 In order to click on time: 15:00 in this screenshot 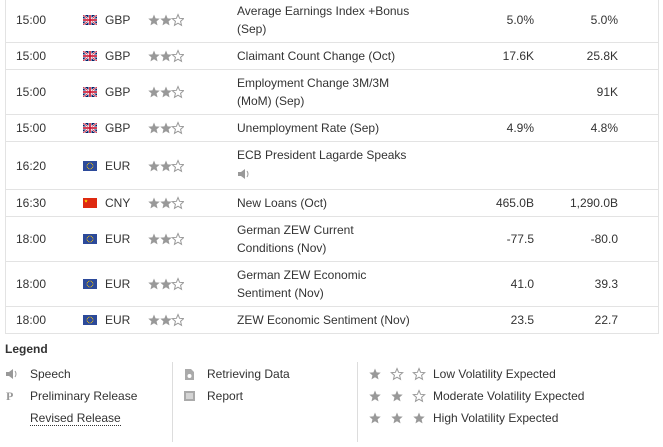, I will do `click(31, 92)`.